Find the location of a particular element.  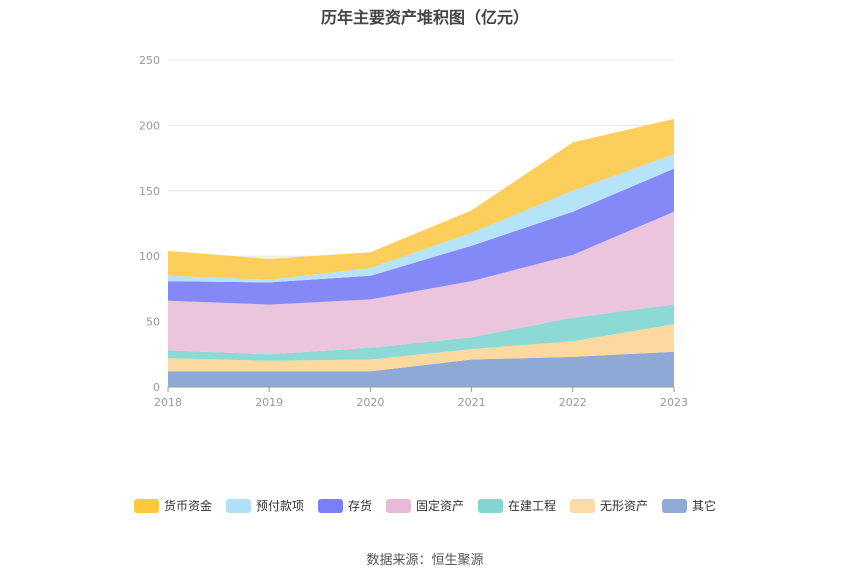

legend-item: 无形资产 is located at coordinates (609, 505).